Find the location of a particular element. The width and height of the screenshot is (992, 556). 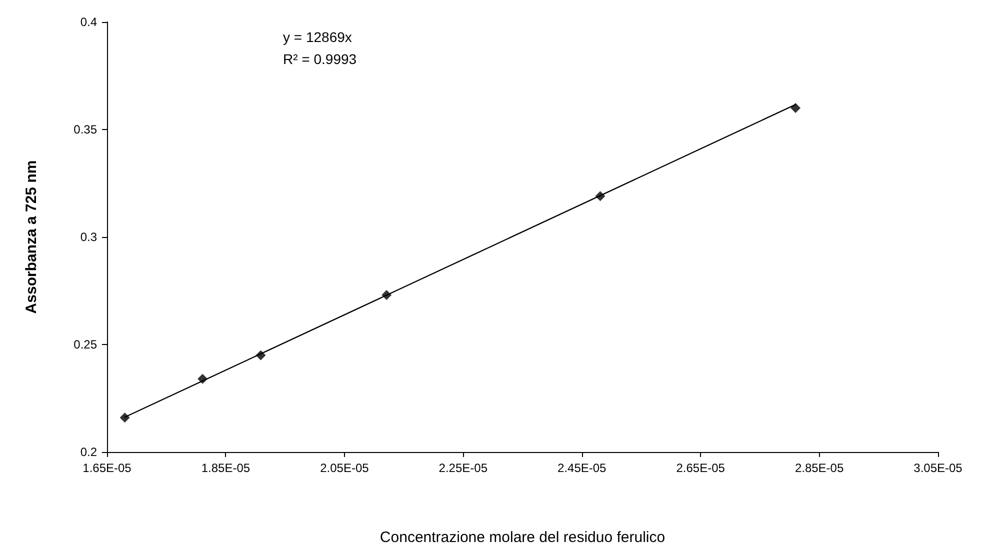

x-tick-label: 2.25E-05 is located at coordinates (463, 468).